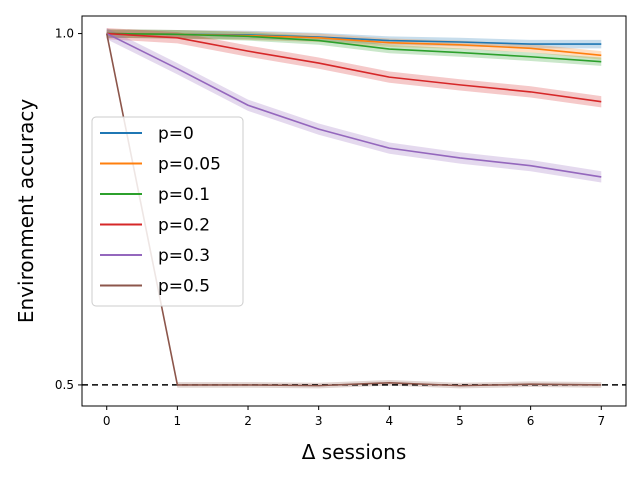 The width and height of the screenshot is (640, 480). I want to click on x-axis-label: Δ sessions, so click(354, 452).